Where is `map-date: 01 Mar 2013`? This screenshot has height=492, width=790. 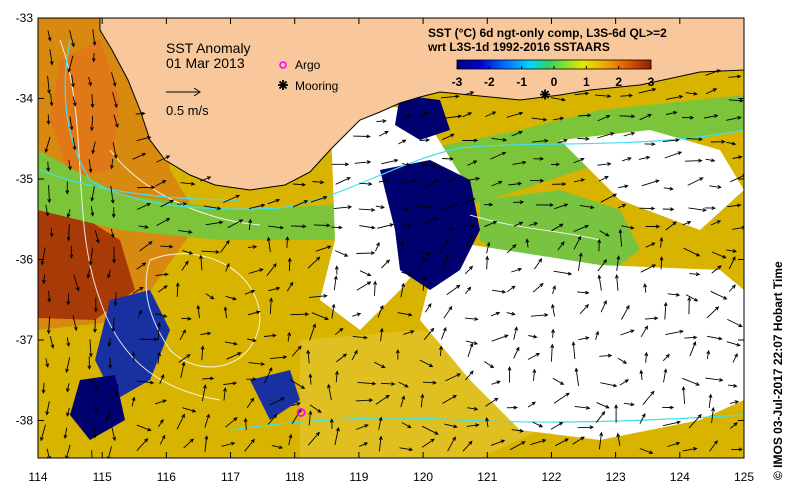
map-date: 01 Mar 2013 is located at coordinates (205, 63).